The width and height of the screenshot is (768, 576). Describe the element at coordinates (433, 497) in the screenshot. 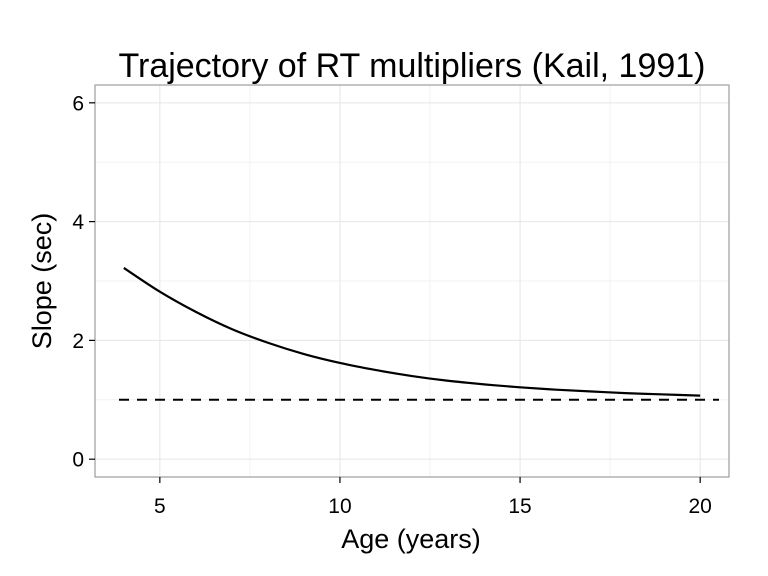

I see `x-axis: 5 10 15 20` at that location.